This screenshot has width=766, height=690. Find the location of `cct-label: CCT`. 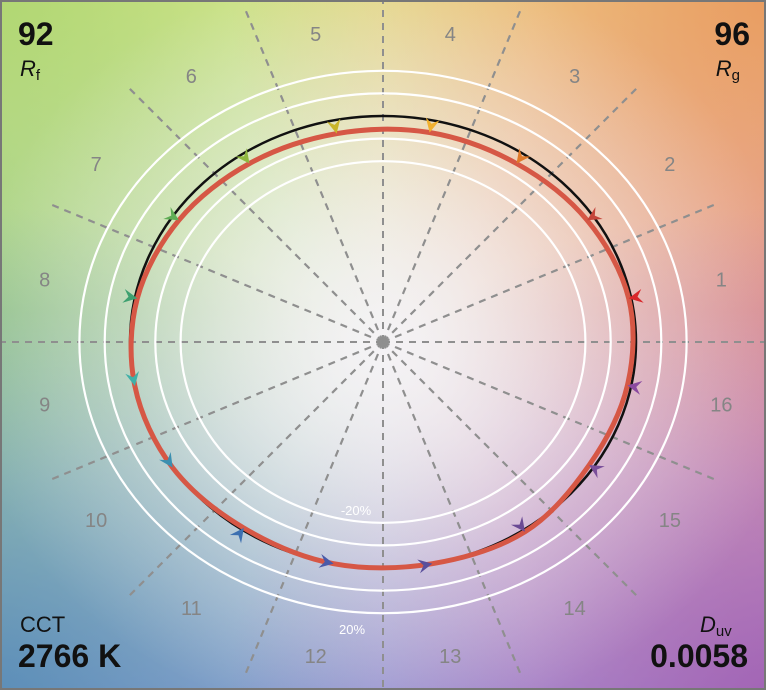

cct-label: CCT is located at coordinates (42, 624).